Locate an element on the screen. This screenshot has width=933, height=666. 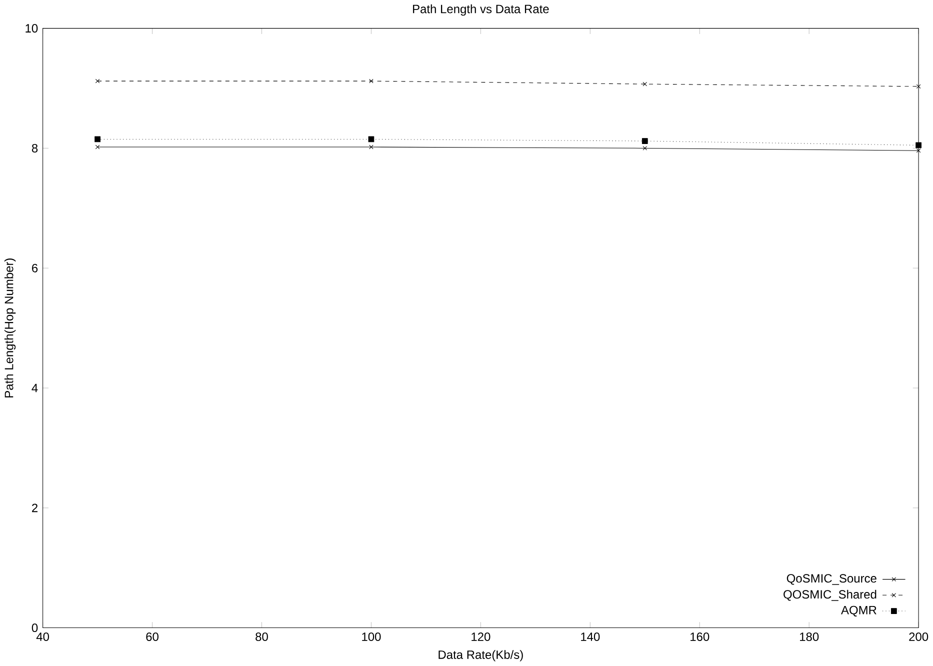
x-tick-label: 180 is located at coordinates (809, 637).